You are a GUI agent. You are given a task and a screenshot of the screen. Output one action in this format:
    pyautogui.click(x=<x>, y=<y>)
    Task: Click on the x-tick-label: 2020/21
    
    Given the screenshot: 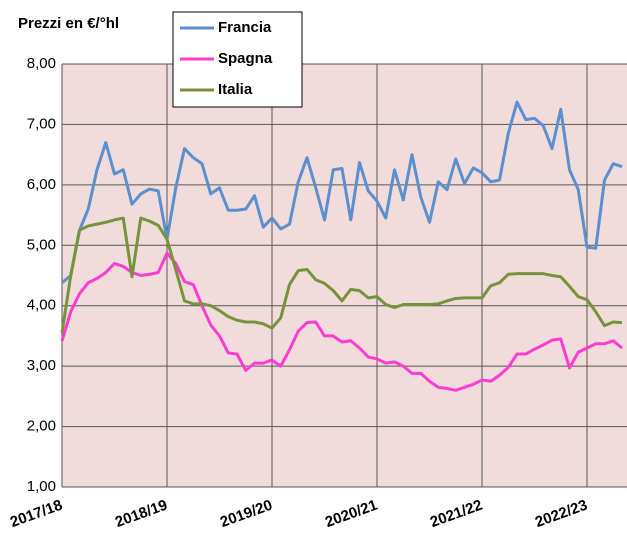 What is the action you would take?
    pyautogui.click(x=351, y=514)
    